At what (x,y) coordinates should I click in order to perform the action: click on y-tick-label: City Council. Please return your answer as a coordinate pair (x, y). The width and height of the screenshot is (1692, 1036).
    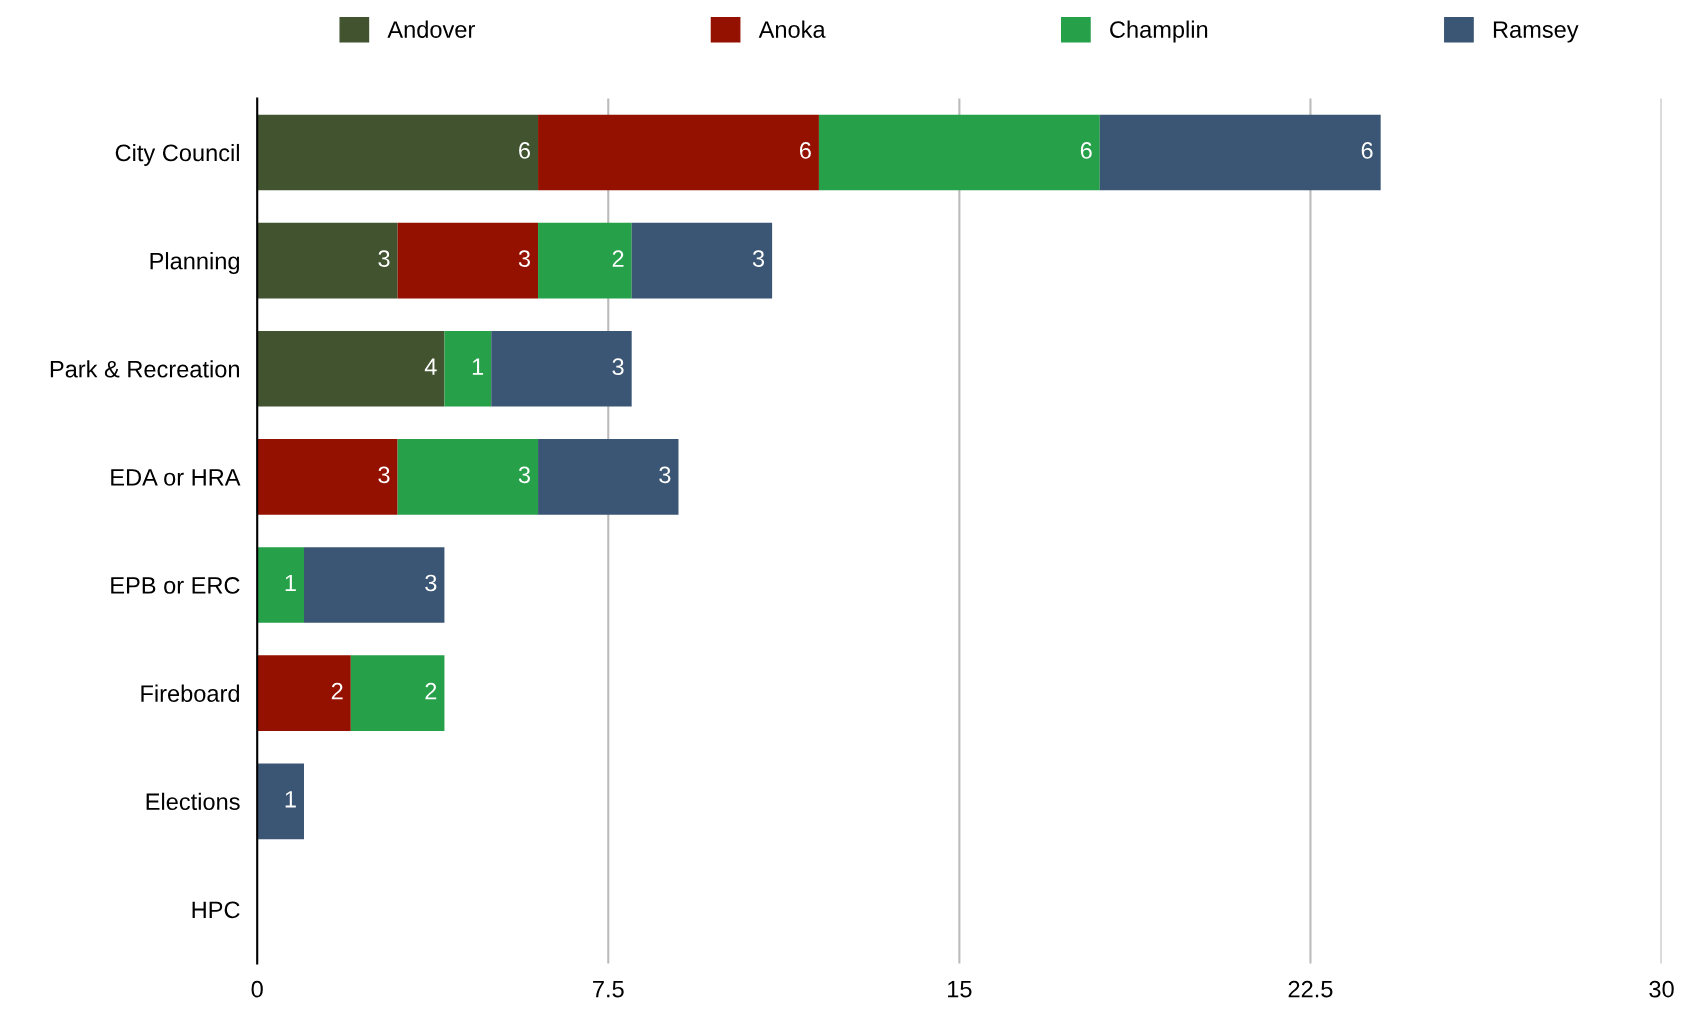
    Looking at the image, I should click on (177, 154).